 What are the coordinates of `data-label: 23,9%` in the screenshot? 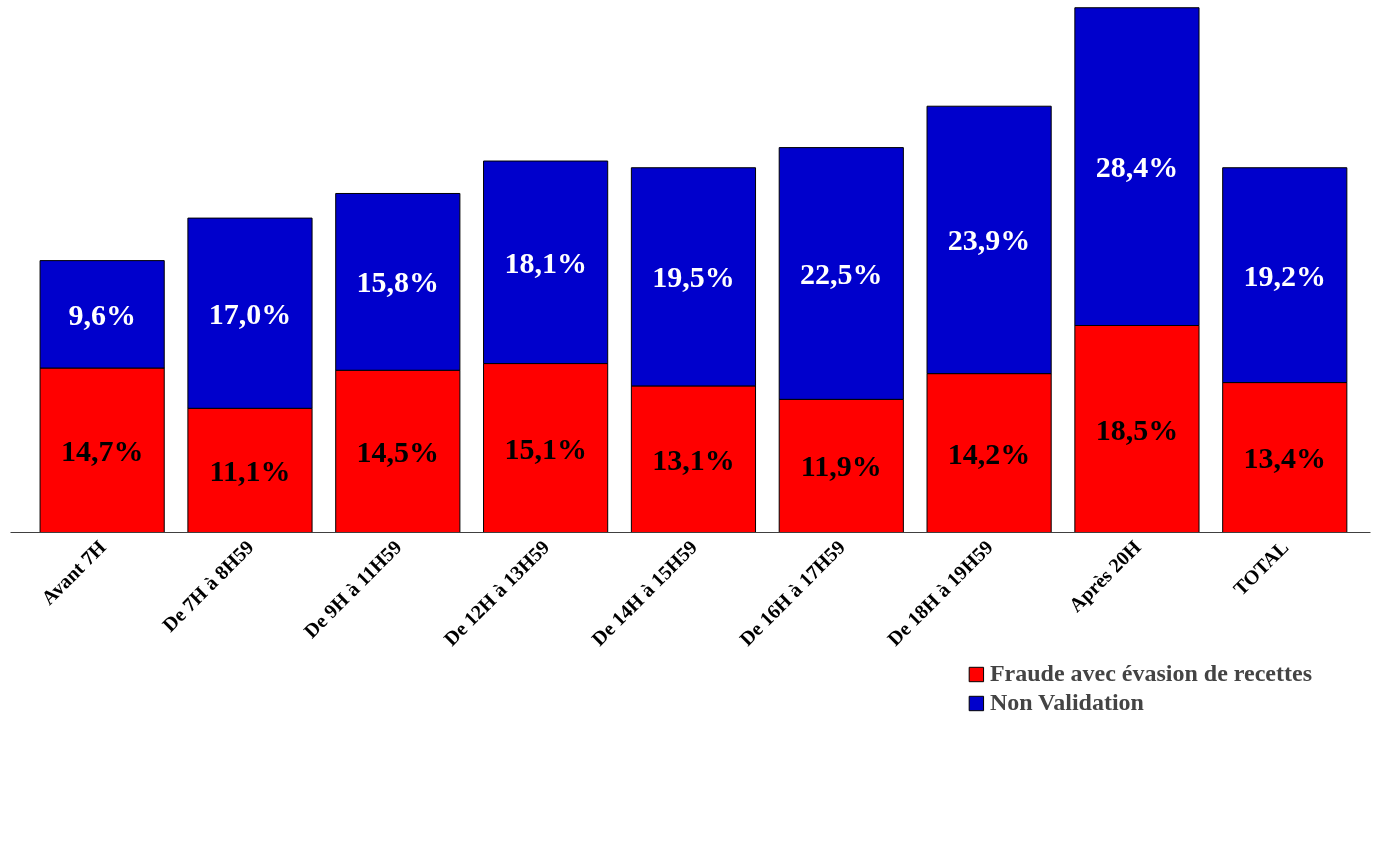 It's located at (989, 240).